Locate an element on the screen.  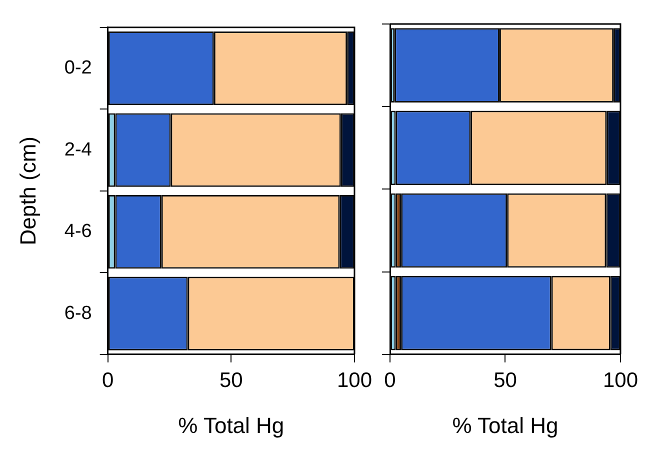
y-axis-title: Depth (cm) is located at coordinates (27, 191).